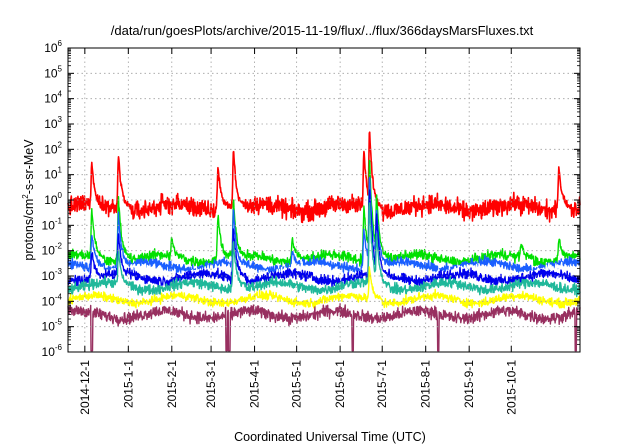  I want to click on y-tick-label: 10⁻⁶, so click(52, 351).